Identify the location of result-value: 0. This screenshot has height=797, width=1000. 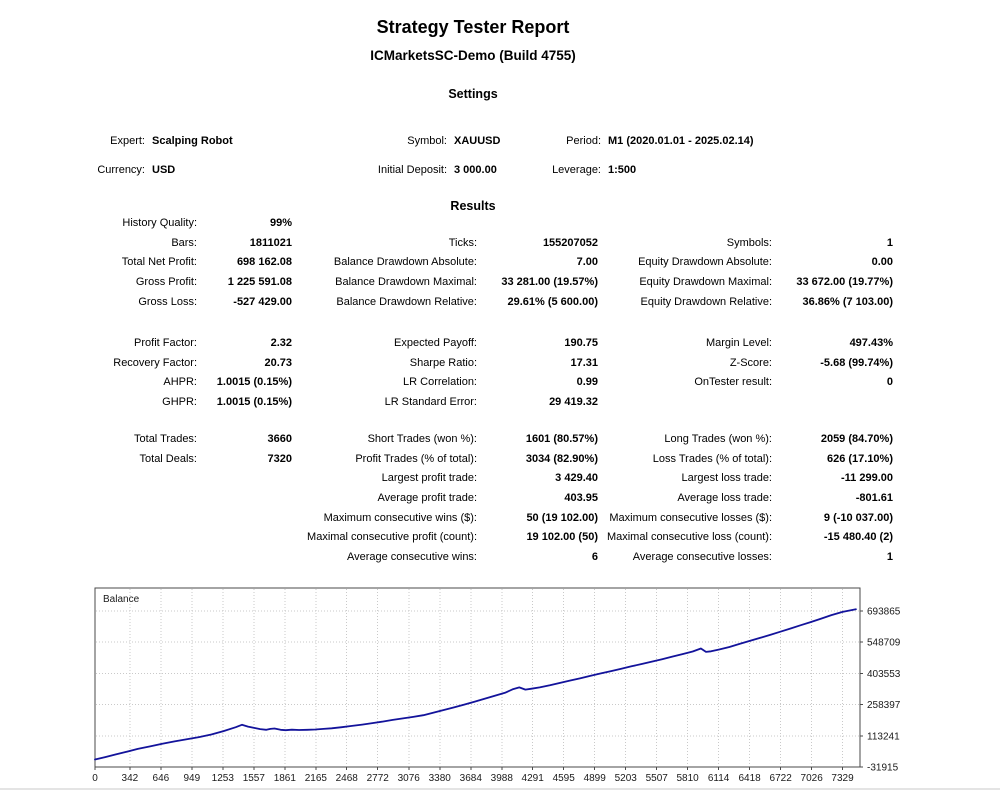
(889, 382).